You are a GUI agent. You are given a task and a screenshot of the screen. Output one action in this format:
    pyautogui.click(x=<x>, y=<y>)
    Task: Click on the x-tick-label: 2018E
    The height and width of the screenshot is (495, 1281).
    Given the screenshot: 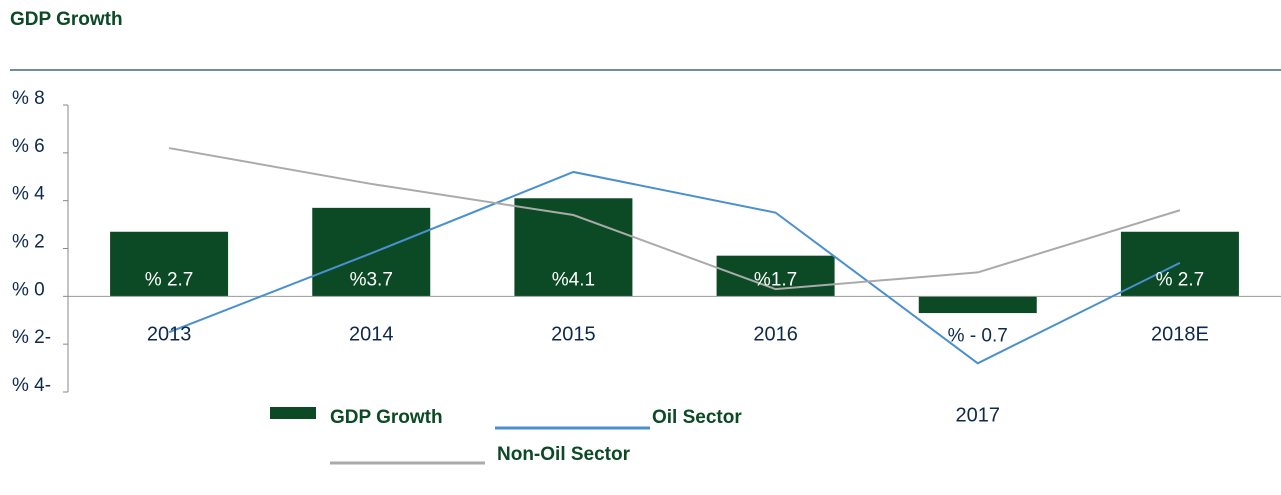 What is the action you would take?
    pyautogui.click(x=1180, y=334)
    